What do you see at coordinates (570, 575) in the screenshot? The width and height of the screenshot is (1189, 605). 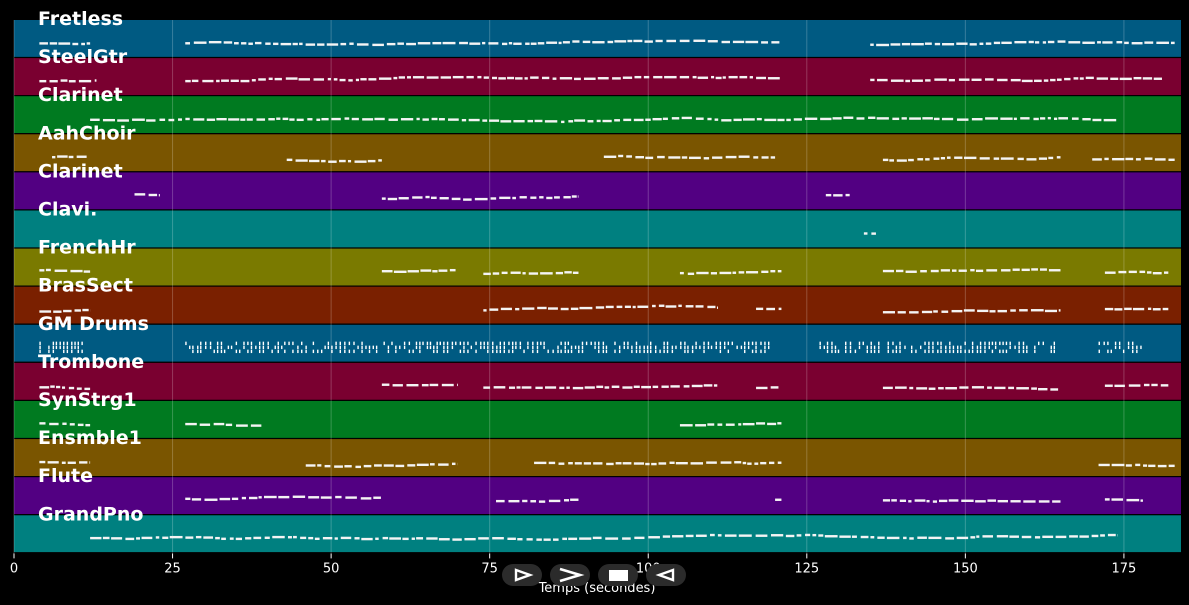 I see `forward-button` at bounding box center [570, 575].